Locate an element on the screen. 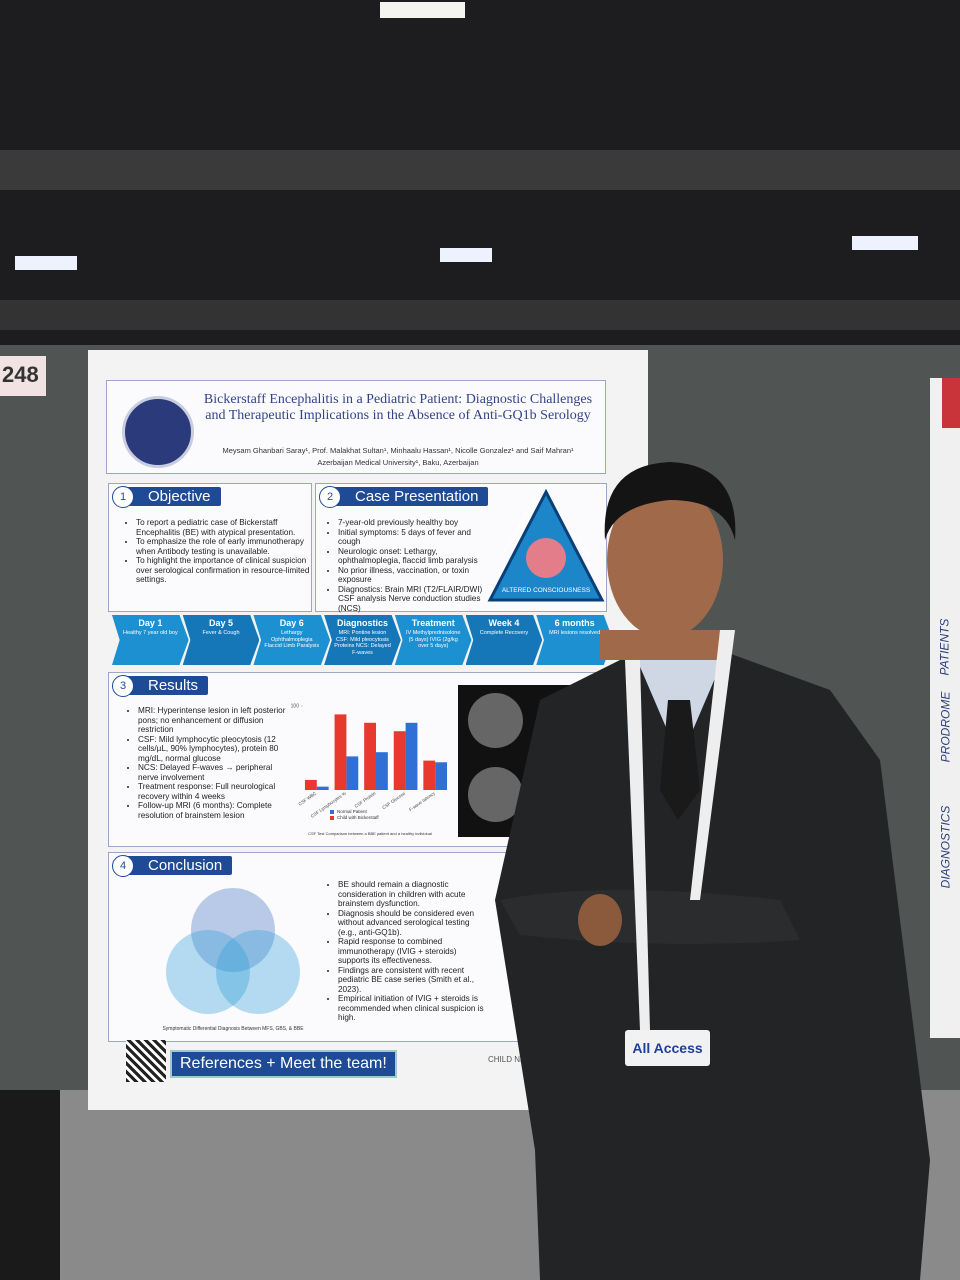  side-poster-band is located at coordinates (951, 403).